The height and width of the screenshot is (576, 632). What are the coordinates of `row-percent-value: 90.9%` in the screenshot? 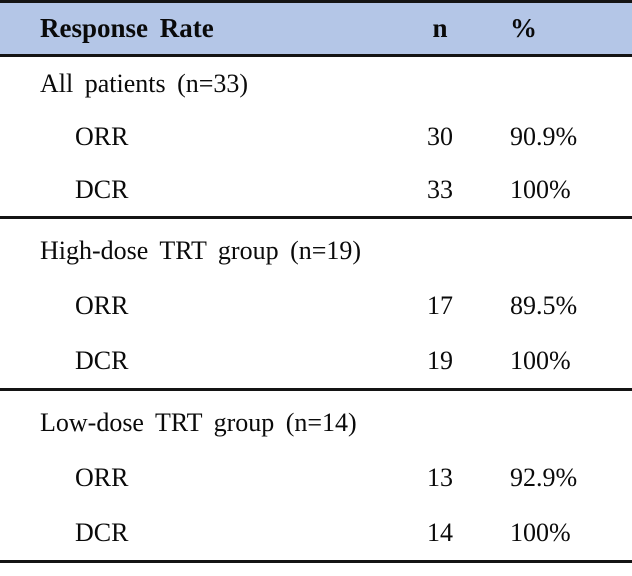 It's located at (544, 136).